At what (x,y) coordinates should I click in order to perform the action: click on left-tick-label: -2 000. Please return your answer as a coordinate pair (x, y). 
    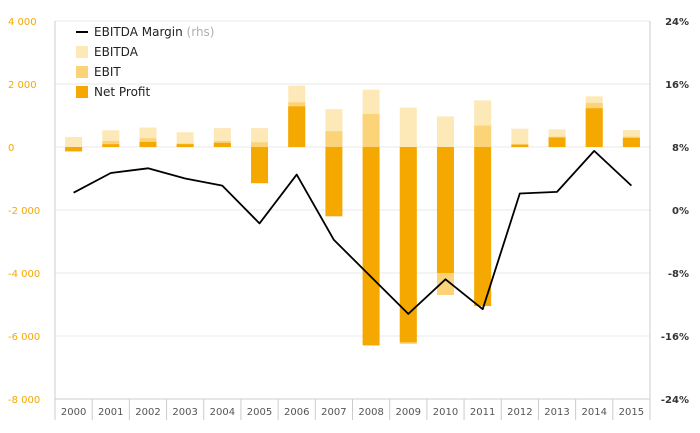
    Looking at the image, I should click on (24, 211).